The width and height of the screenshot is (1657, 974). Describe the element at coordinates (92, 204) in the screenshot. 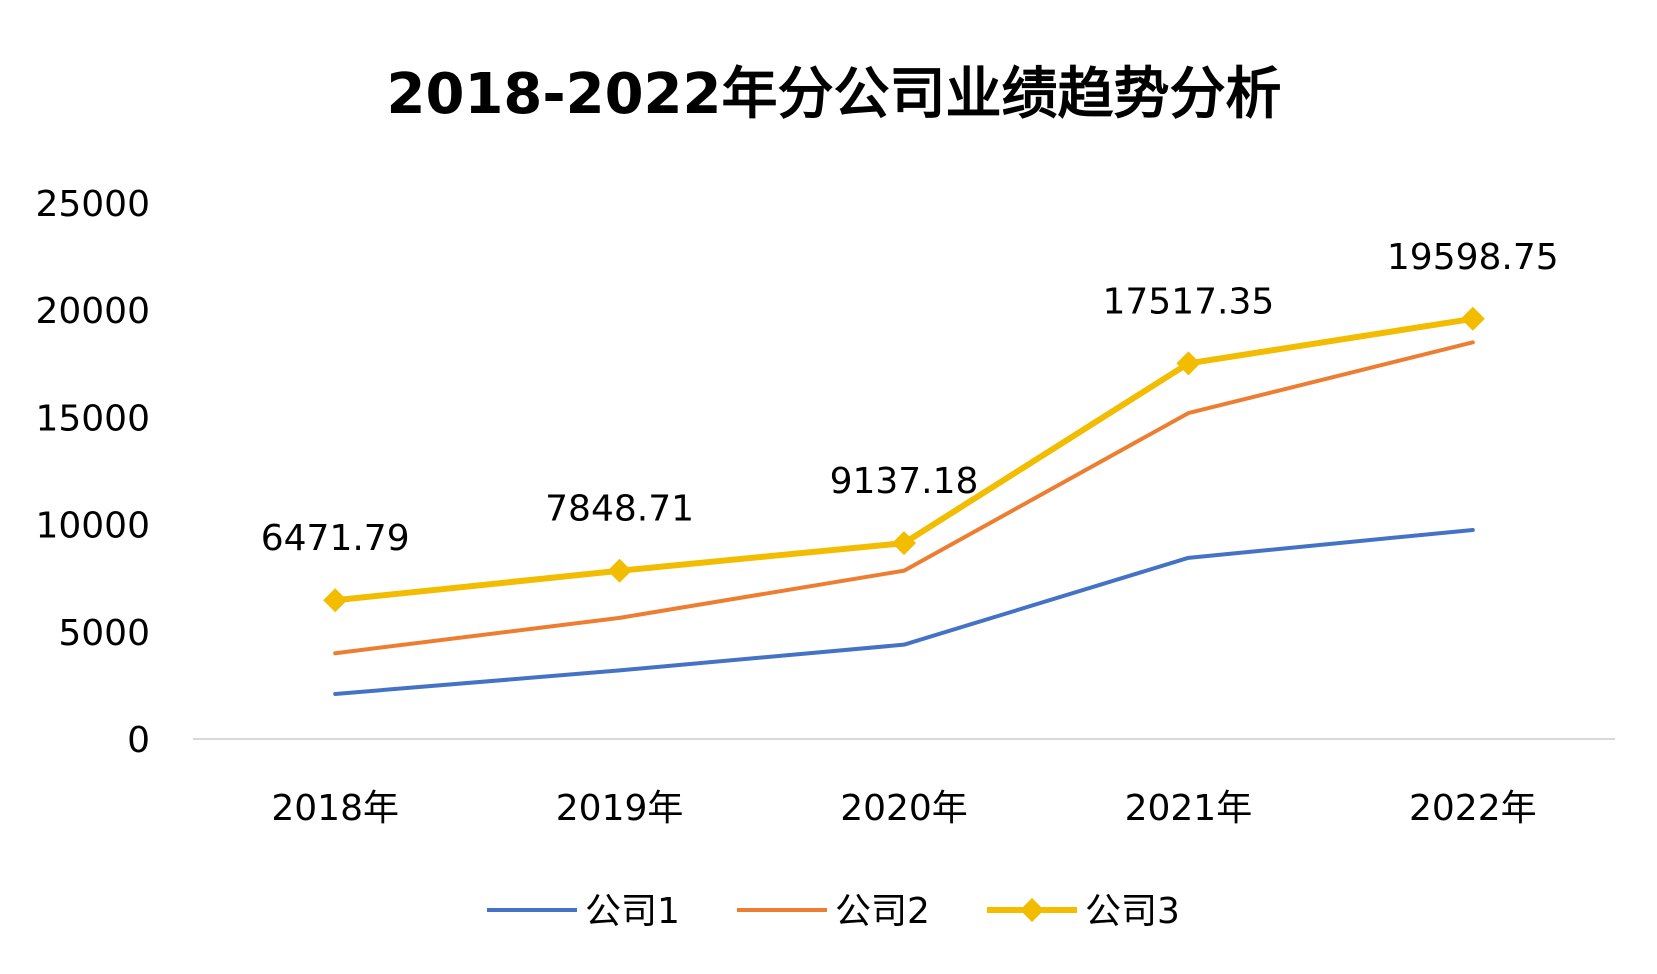

I see `y-tick-label: 25000` at that location.